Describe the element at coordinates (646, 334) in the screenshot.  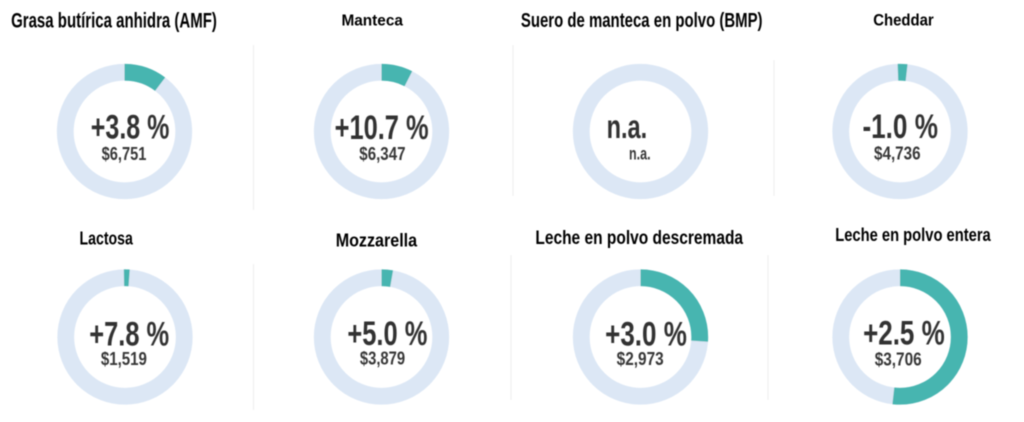
I see `svg-text: +3.0 %` at that location.